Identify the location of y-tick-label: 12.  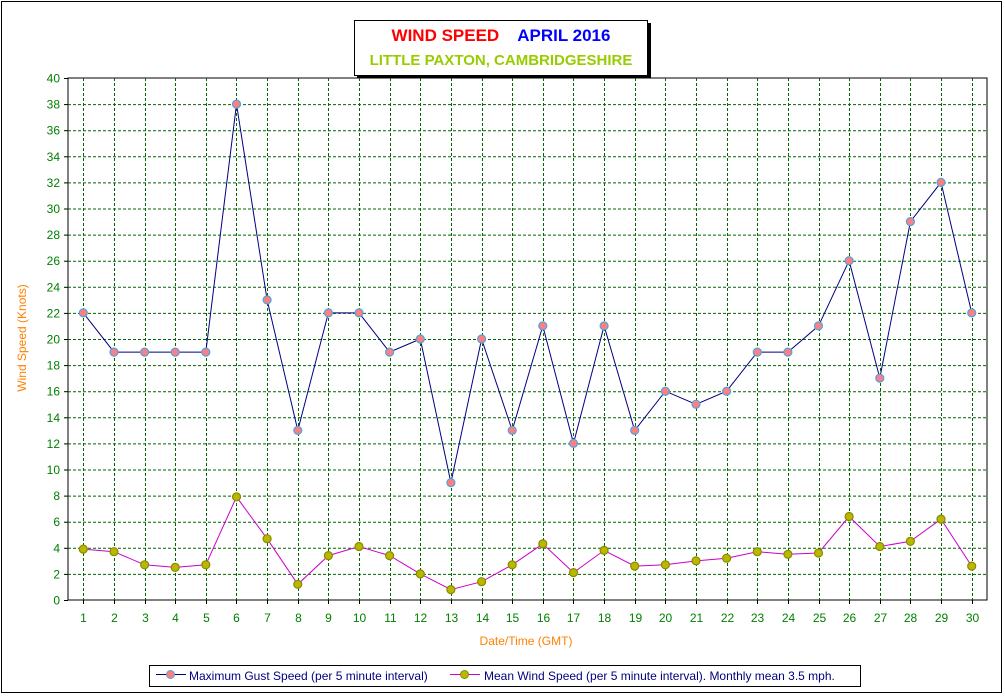
(54, 444).